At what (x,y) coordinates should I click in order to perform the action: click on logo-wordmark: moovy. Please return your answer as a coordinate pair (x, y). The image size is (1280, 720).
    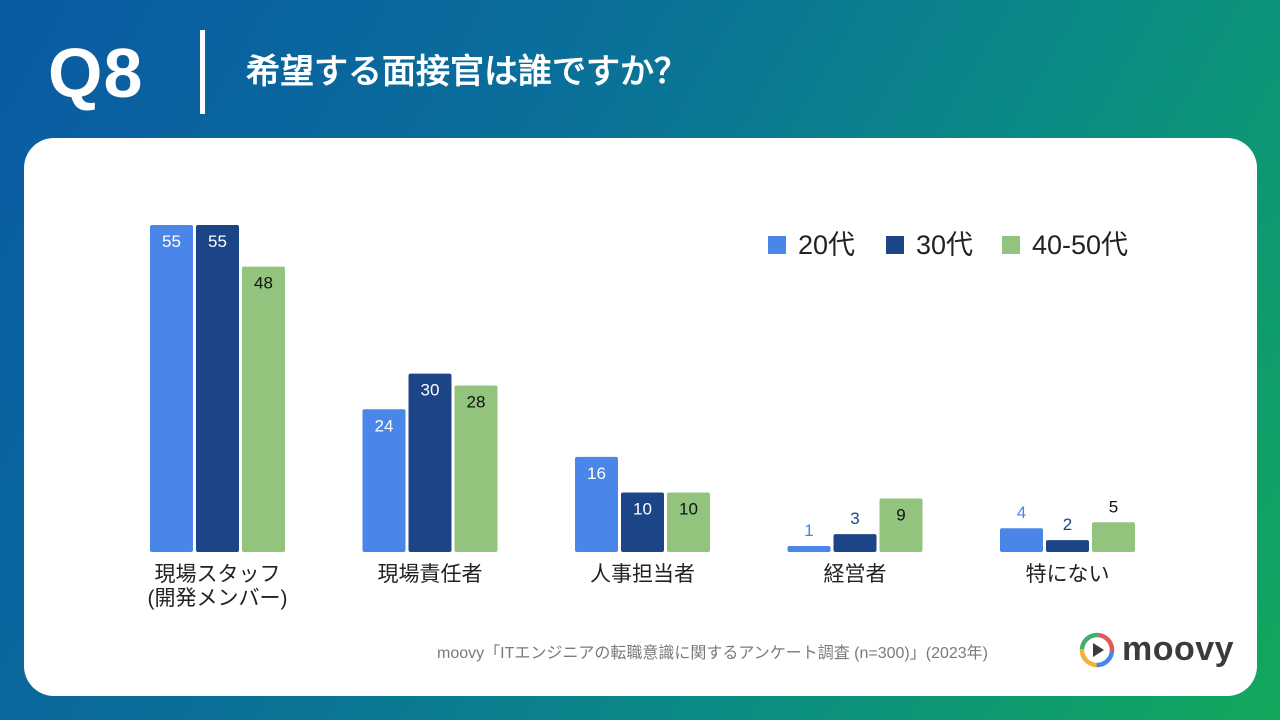
    Looking at the image, I should click on (1178, 649).